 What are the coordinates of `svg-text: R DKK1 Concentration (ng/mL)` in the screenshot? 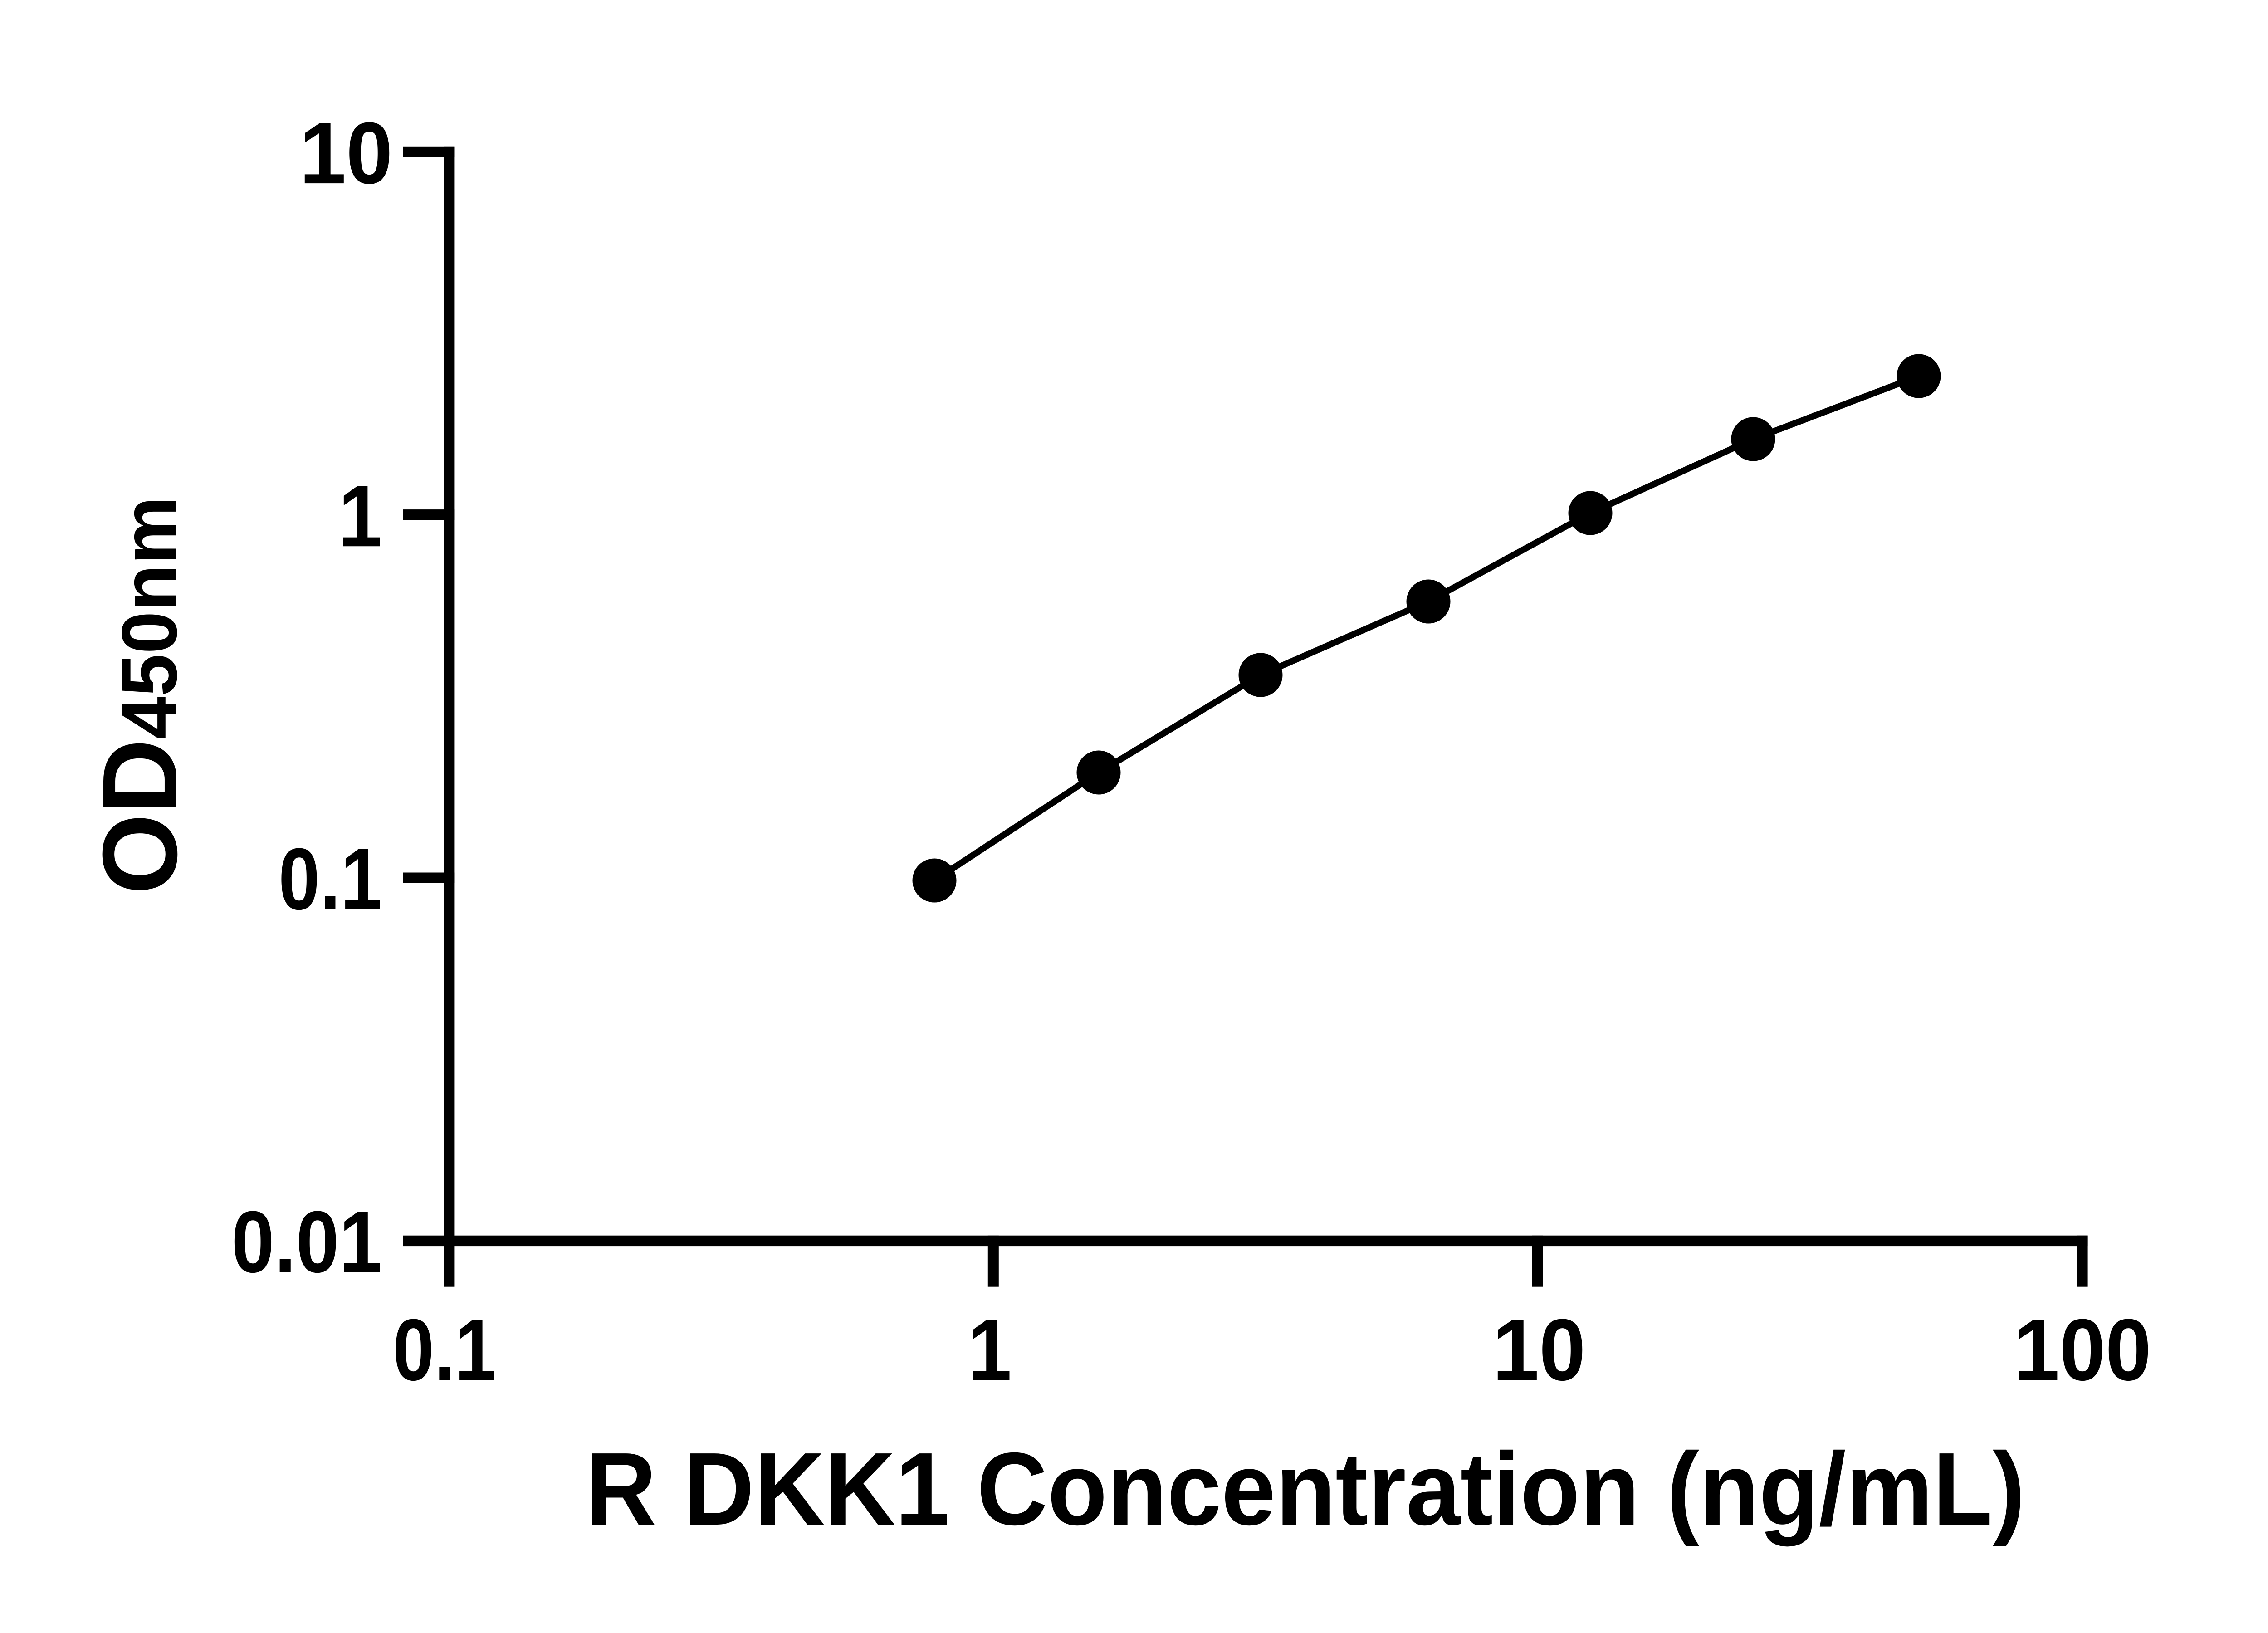 It's located at (1306, 1489).